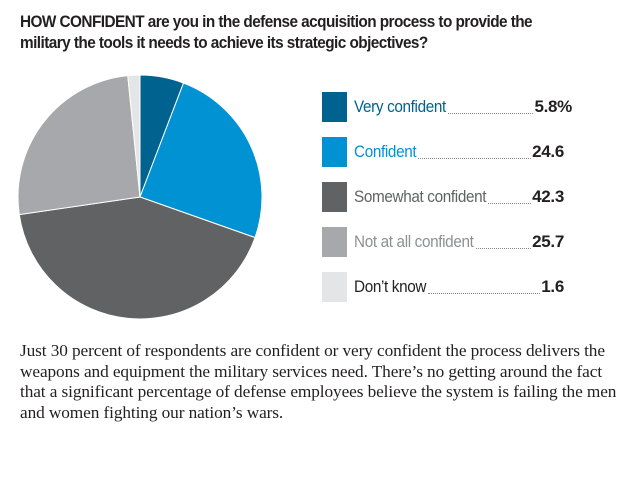 The image size is (620, 485). Describe the element at coordinates (447, 288) in the screenshot. I see `legend-item: Don’t know 1.6` at that location.